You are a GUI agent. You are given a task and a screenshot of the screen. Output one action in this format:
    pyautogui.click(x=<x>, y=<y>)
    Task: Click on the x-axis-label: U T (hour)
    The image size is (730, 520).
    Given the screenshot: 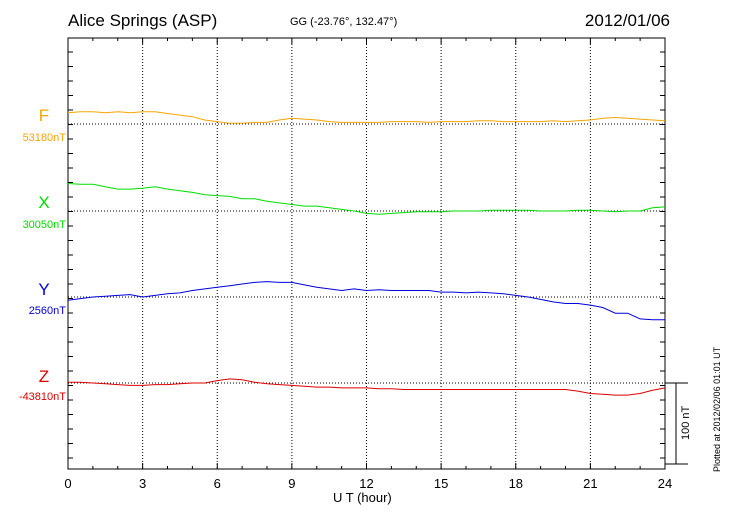 What is the action you would take?
    pyautogui.click(x=362, y=497)
    